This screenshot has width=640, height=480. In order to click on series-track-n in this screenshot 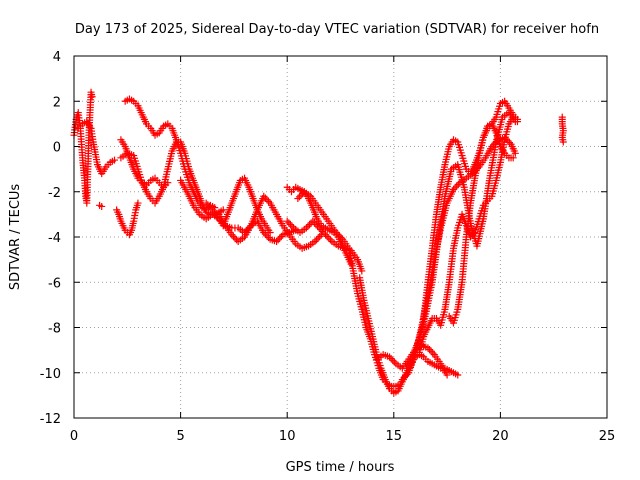, I will do `click(408, 335)`.